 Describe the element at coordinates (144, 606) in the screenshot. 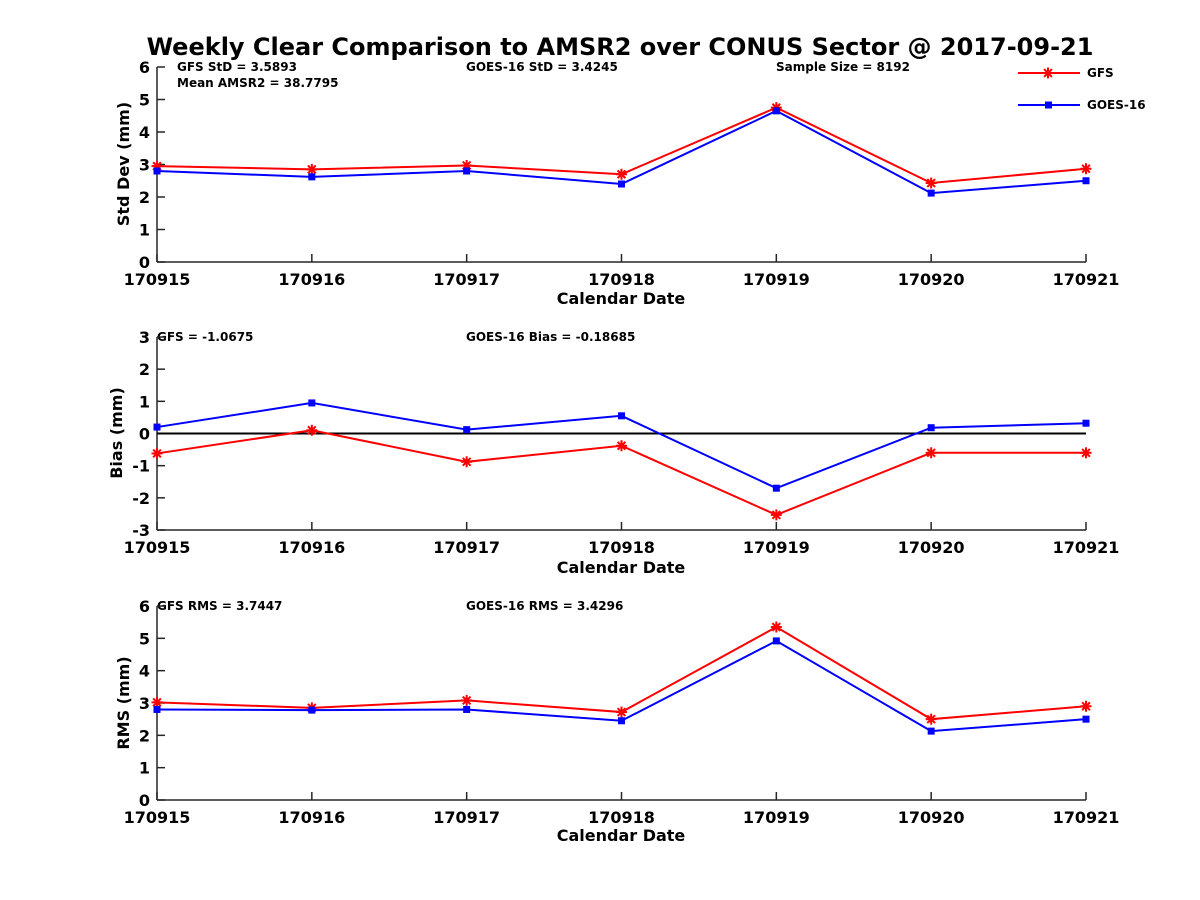

I see `rms-y-tick-label: 6` at that location.